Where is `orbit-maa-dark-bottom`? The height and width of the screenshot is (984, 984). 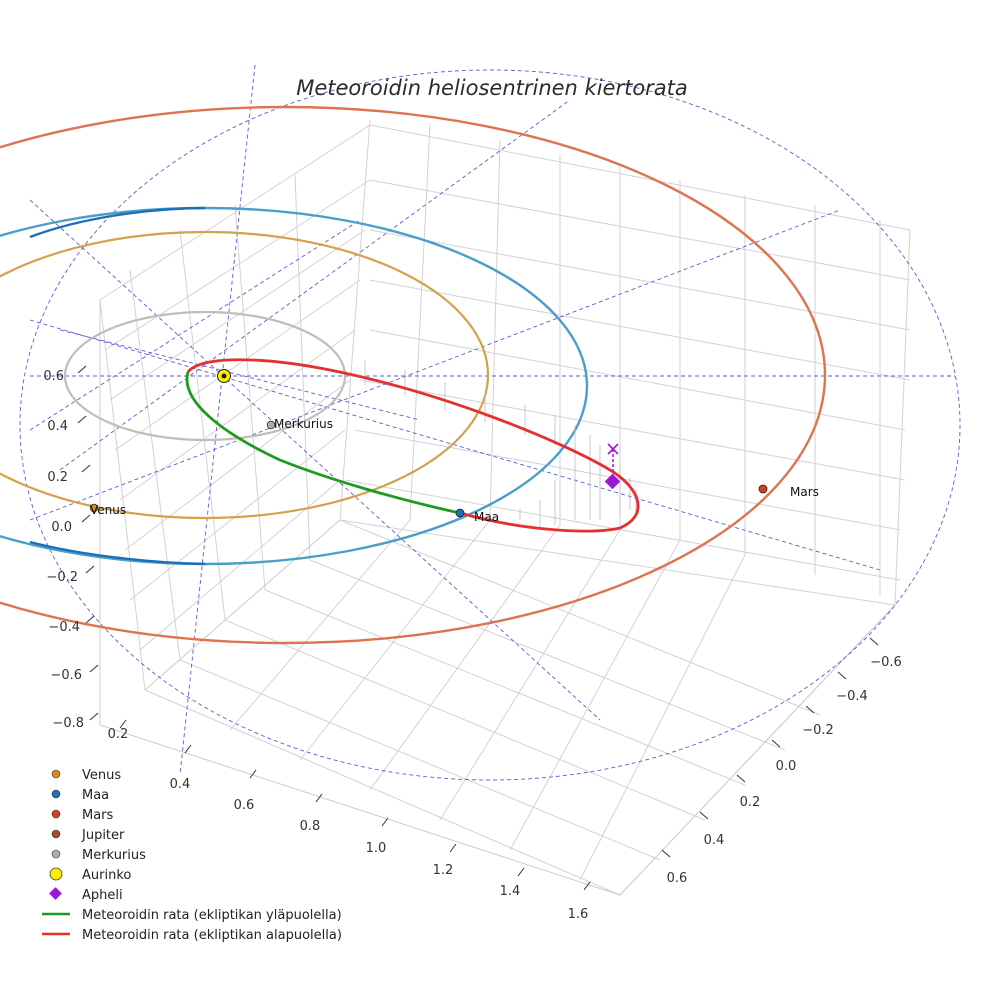
orbit-maa-dark-bottom is located at coordinates (117, 553).